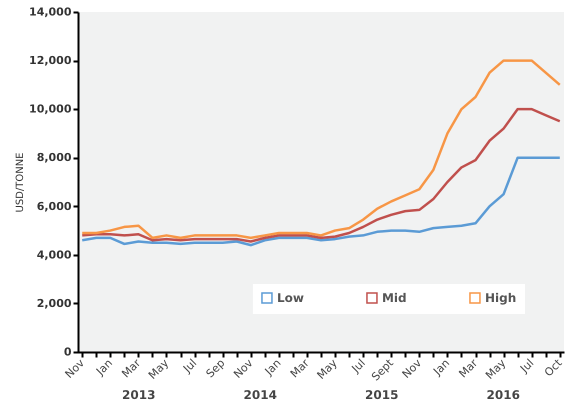 Image resolution: width=571 pixels, height=410 pixels. I want to click on y-tick-label: 2,000, so click(54, 303).